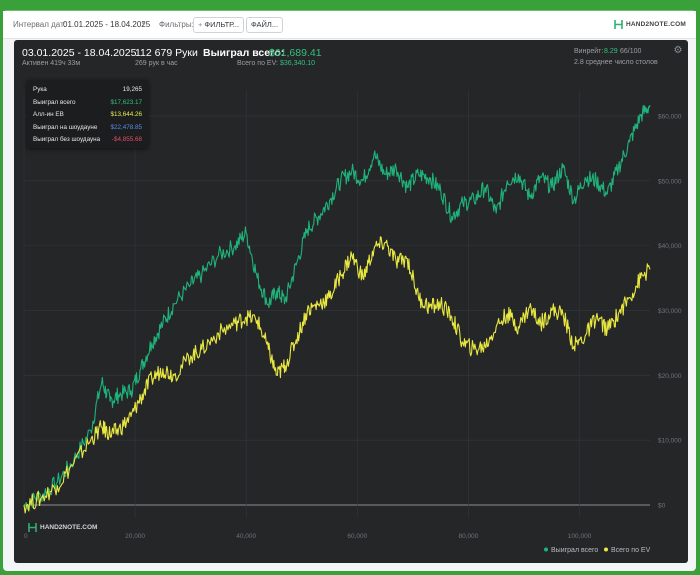 The image size is (700, 575). I want to click on x-tick-label: 100,000, so click(580, 536).